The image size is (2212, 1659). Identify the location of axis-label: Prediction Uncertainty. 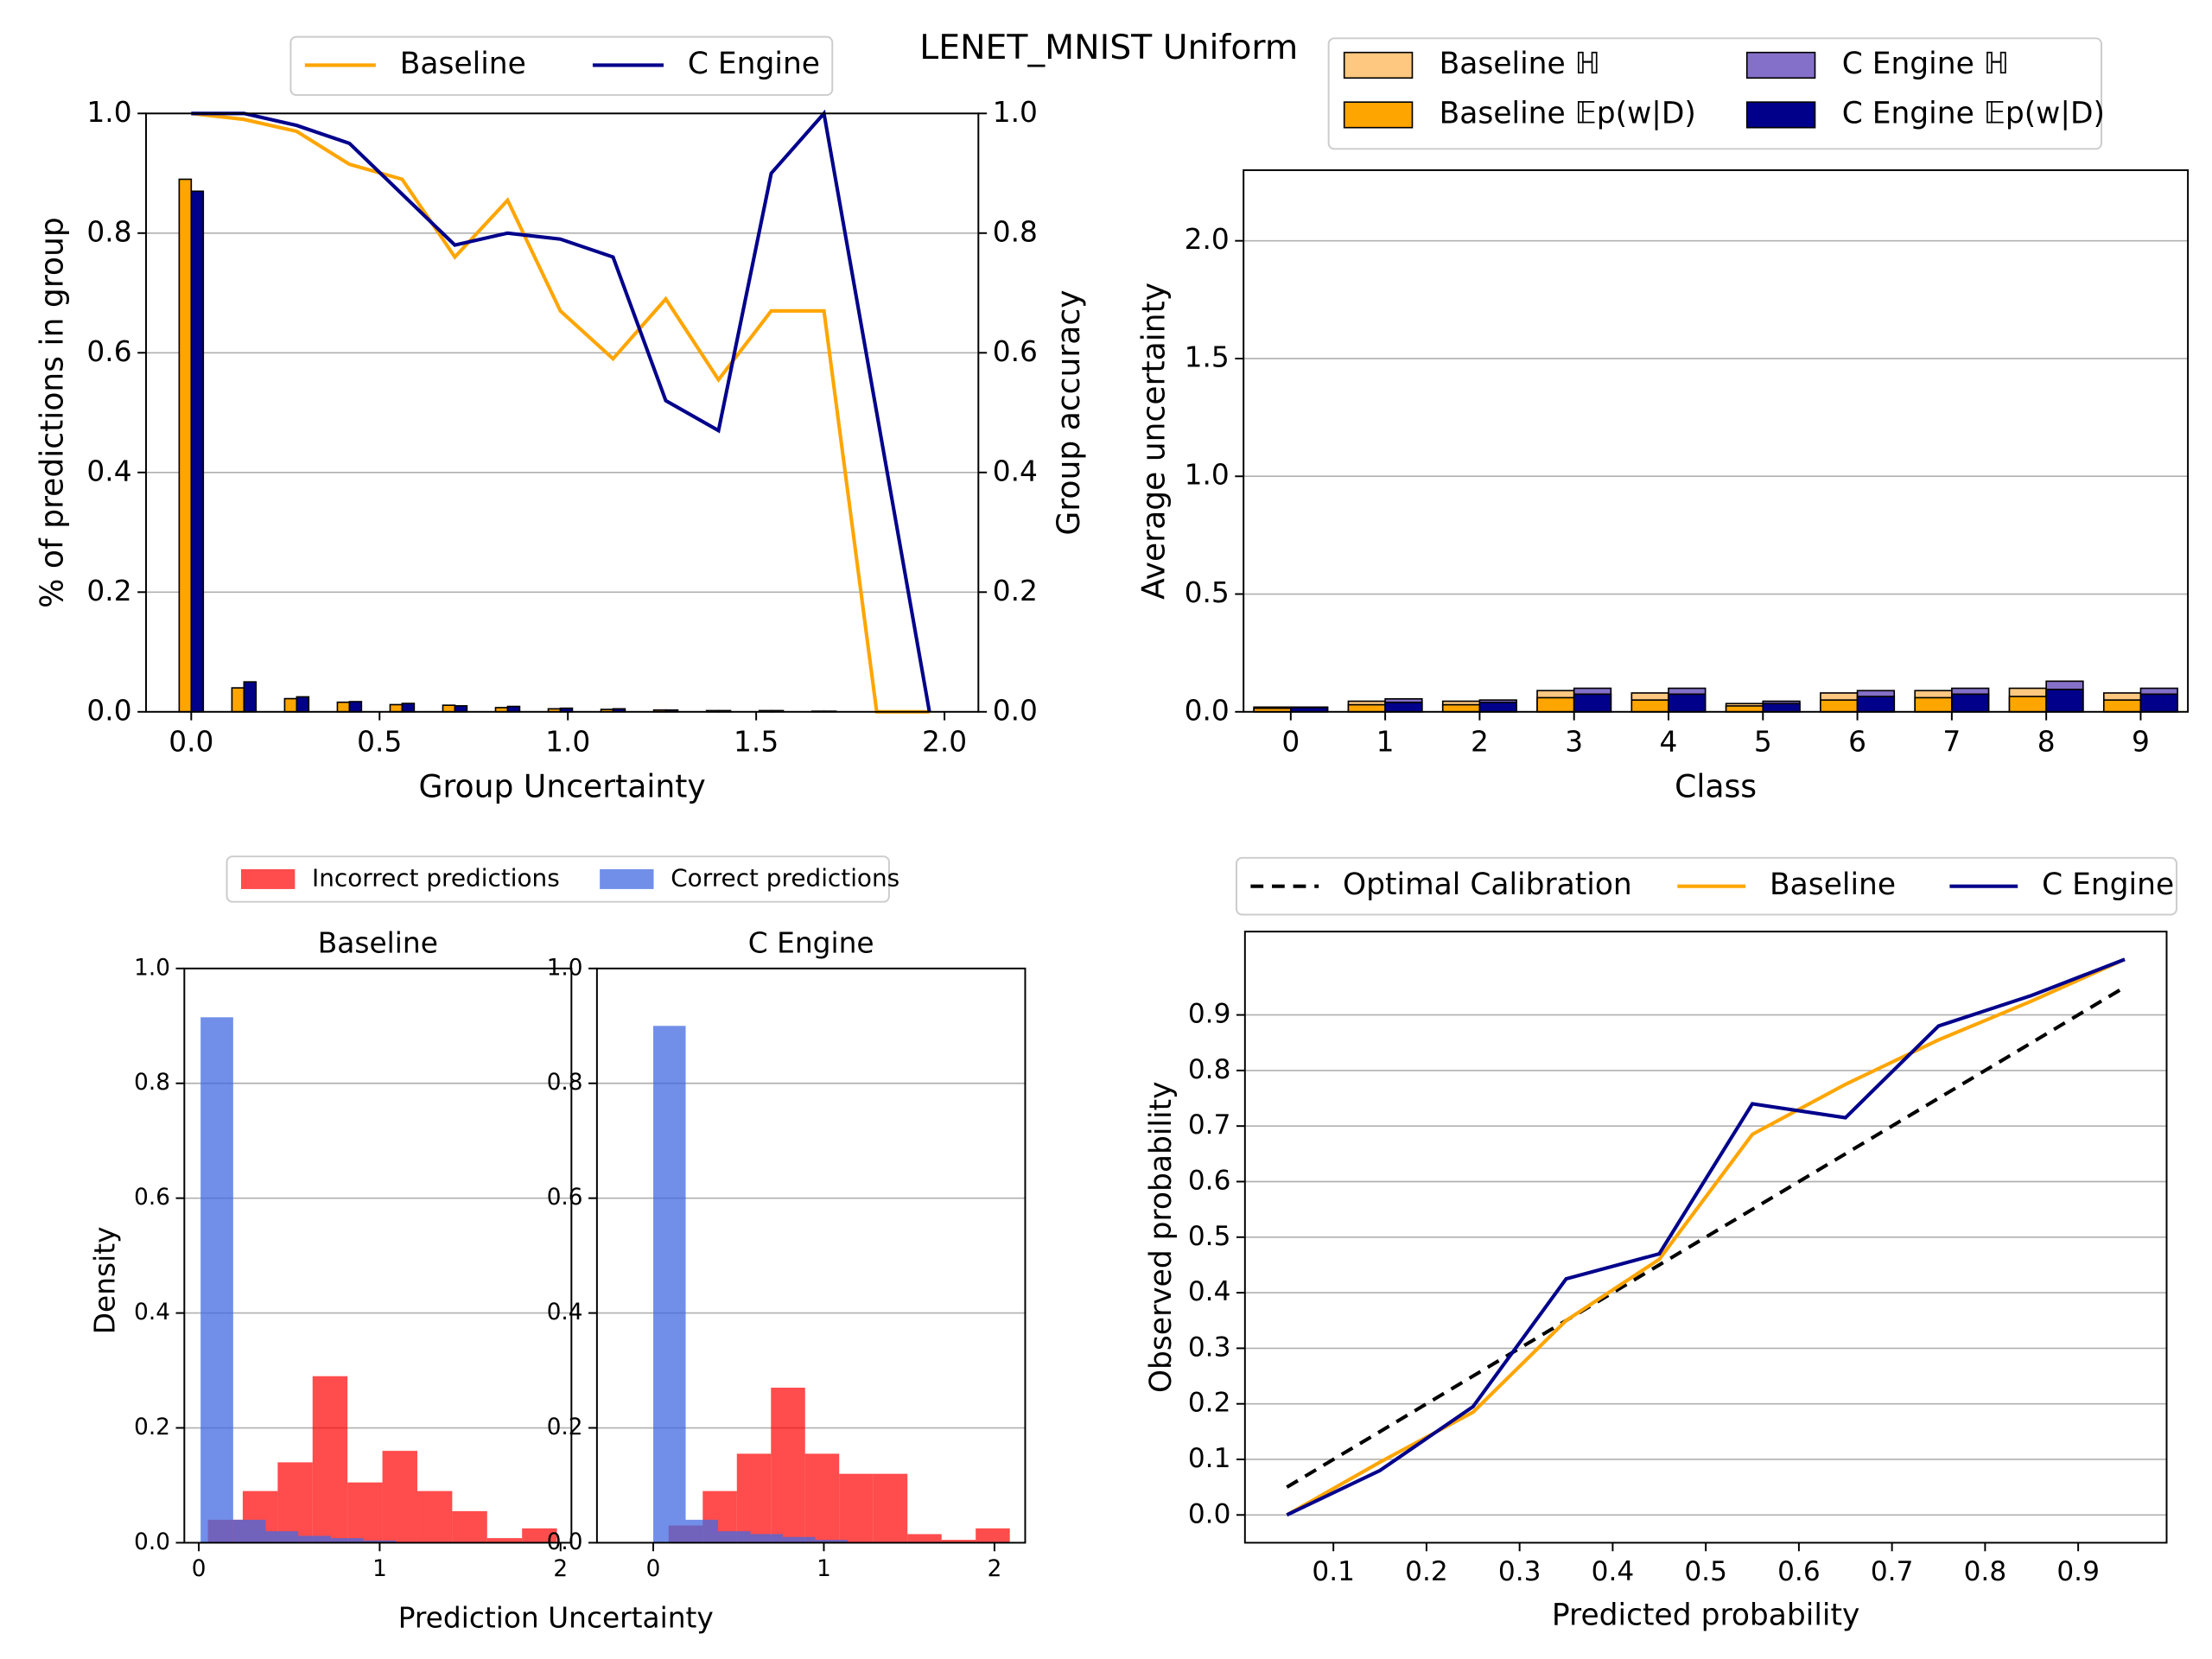
(556, 1618).